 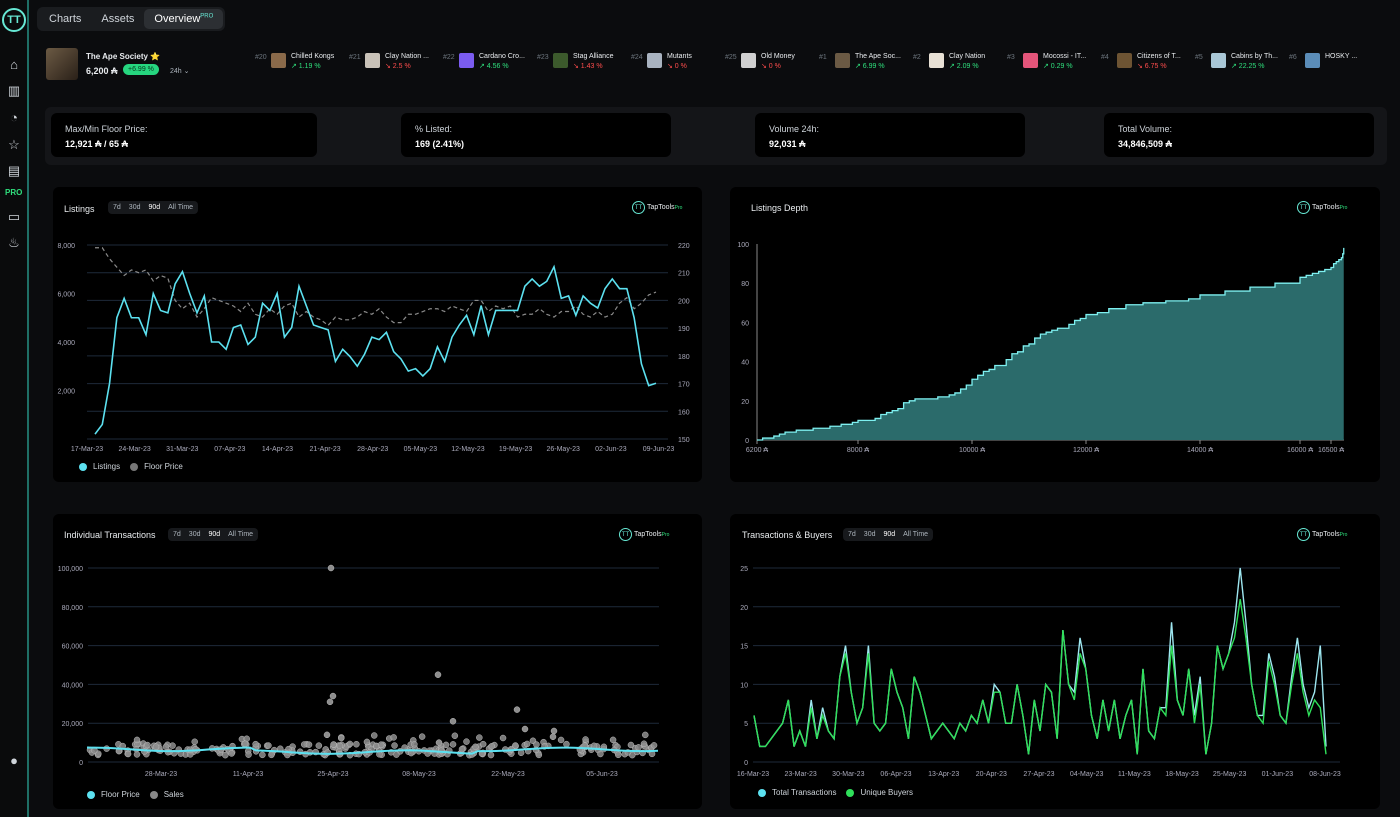 I want to click on y-tick-label: 4,000, so click(x=66, y=343).